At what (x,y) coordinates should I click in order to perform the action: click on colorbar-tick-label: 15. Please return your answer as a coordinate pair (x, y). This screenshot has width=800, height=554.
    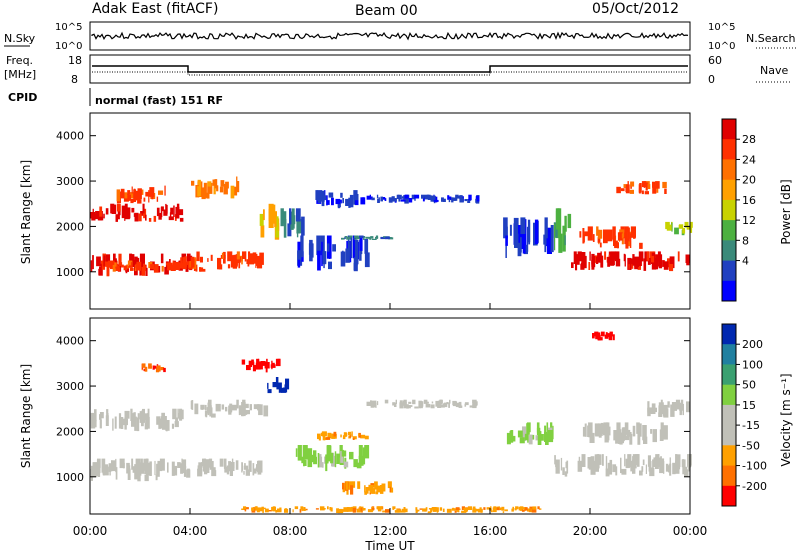
    Looking at the image, I should click on (749, 405).